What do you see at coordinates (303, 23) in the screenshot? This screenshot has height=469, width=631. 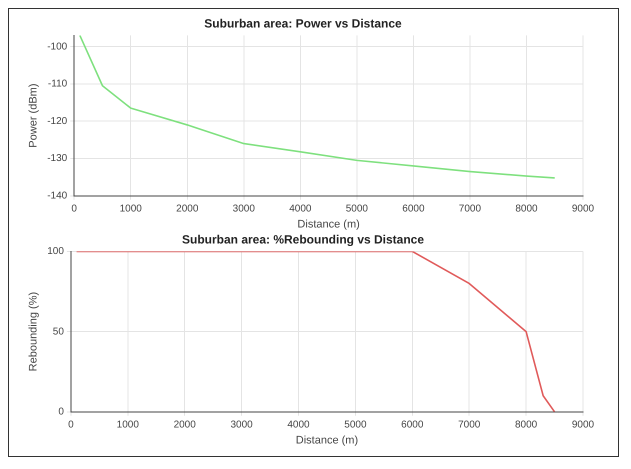 I see `chart-title: Suburban area: Power vs Distance` at bounding box center [303, 23].